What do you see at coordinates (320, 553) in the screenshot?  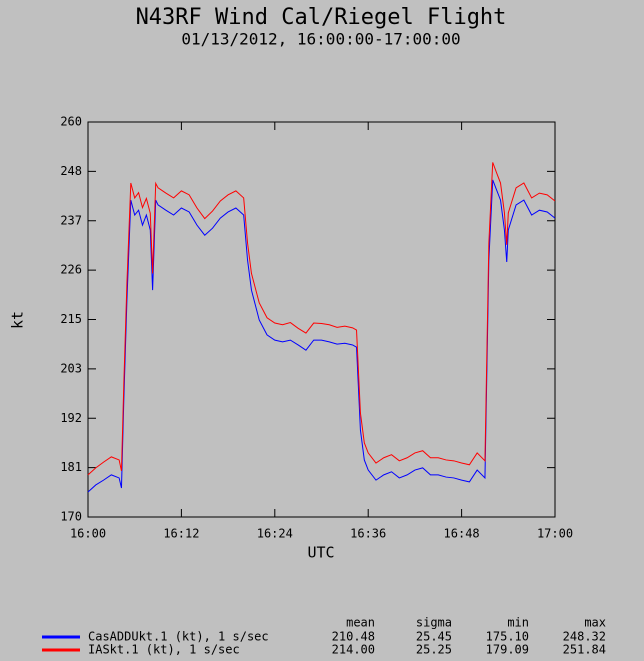 I see `x-axis-label: UTC` at bounding box center [320, 553].